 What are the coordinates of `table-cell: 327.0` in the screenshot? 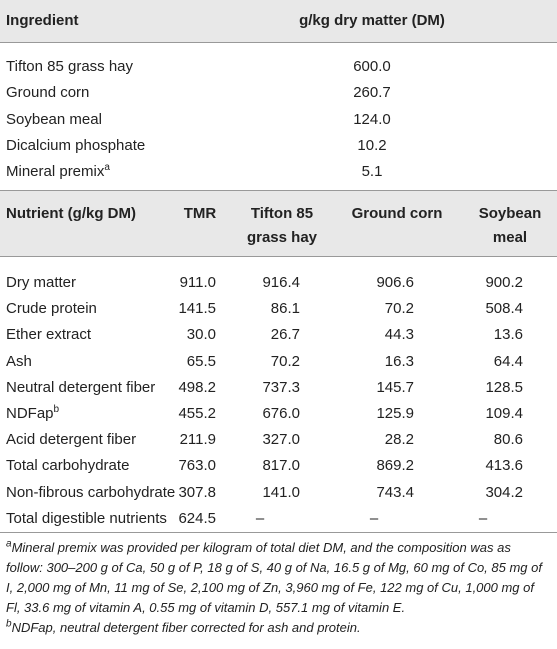 It's located at (281, 440).